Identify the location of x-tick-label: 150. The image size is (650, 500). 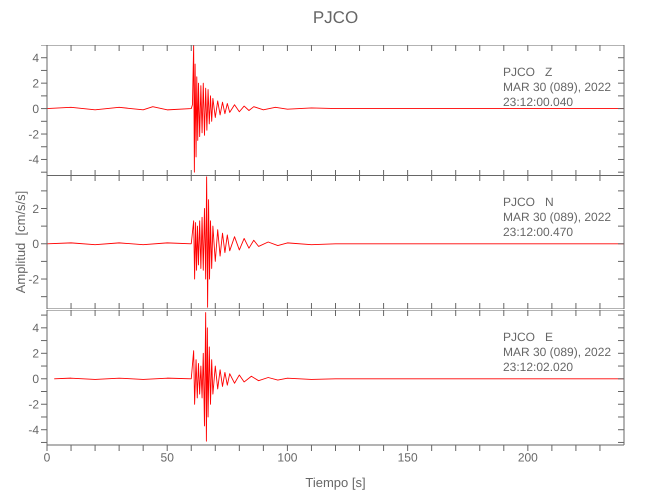
(408, 457).